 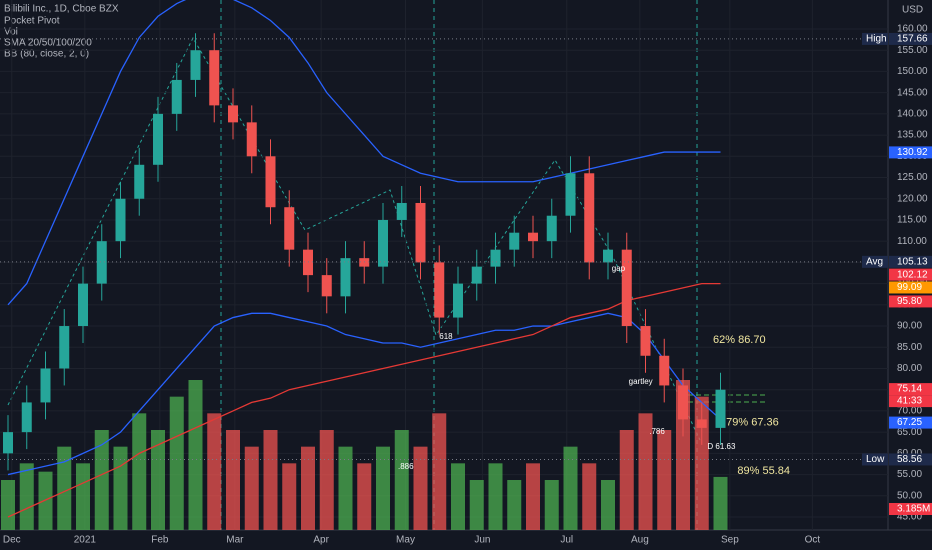 What do you see at coordinates (739, 340) in the screenshot?
I see `annotation: 62% 86.70` at bounding box center [739, 340].